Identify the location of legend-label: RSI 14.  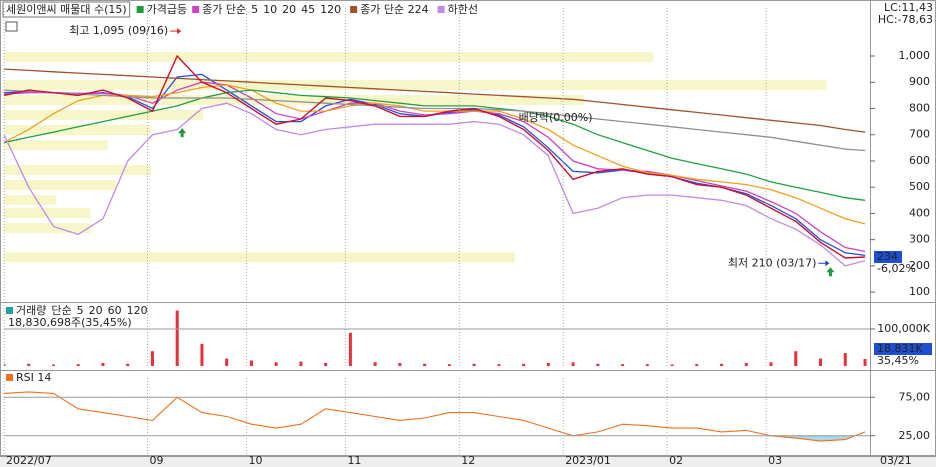
(33, 377).